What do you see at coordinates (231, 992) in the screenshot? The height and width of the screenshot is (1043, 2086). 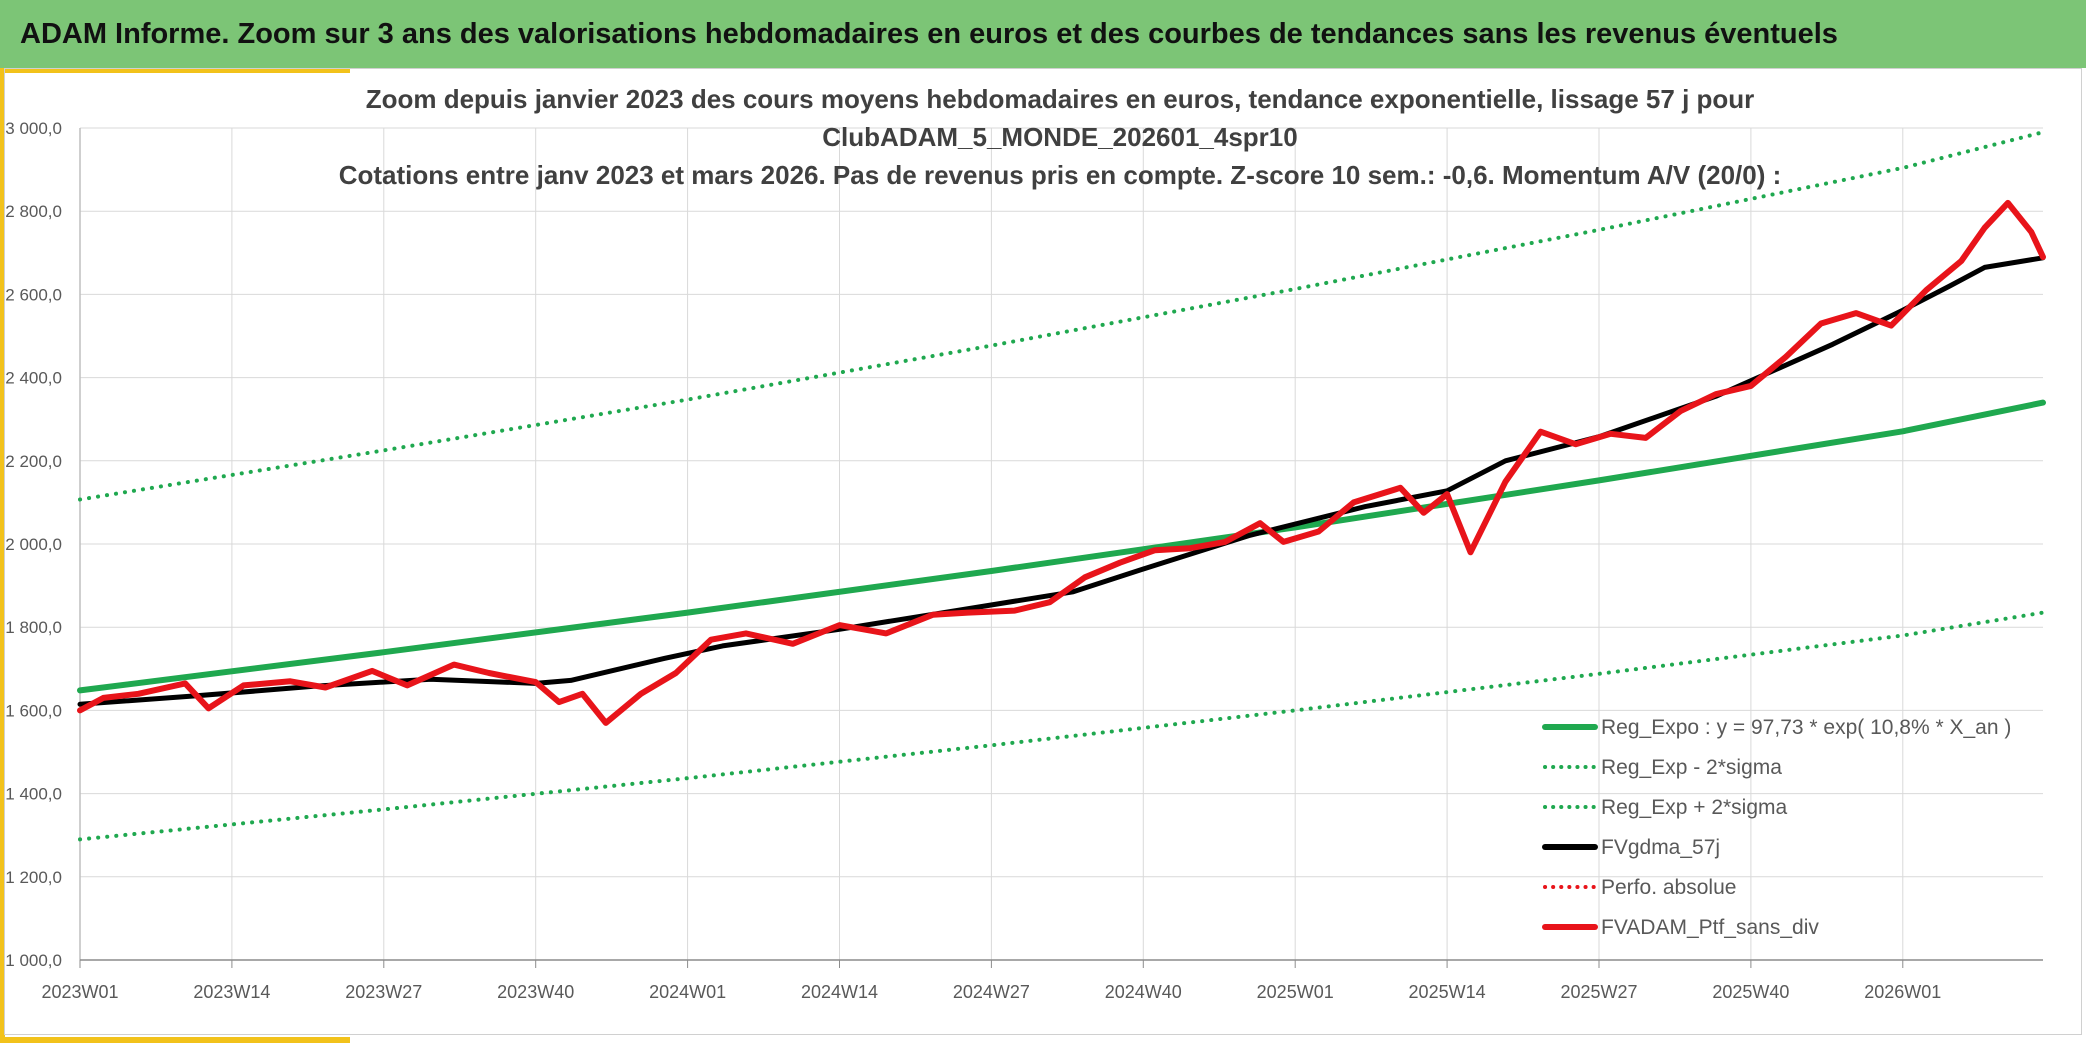 I see `x-tick-label: 2023W14` at bounding box center [231, 992].